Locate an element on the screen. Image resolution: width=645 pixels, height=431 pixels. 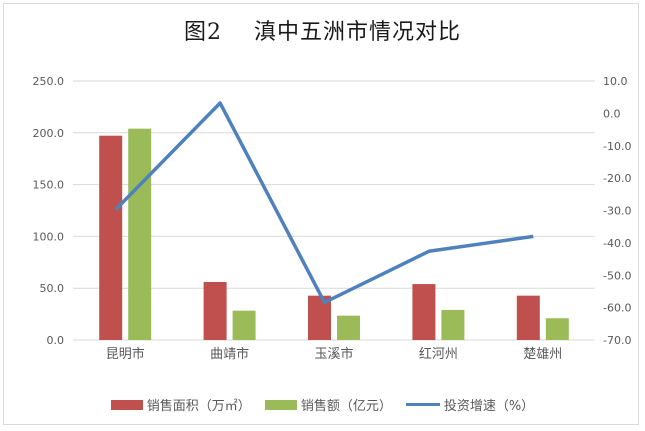
right-axis-tick-label: -70.0 is located at coordinates (617, 340).